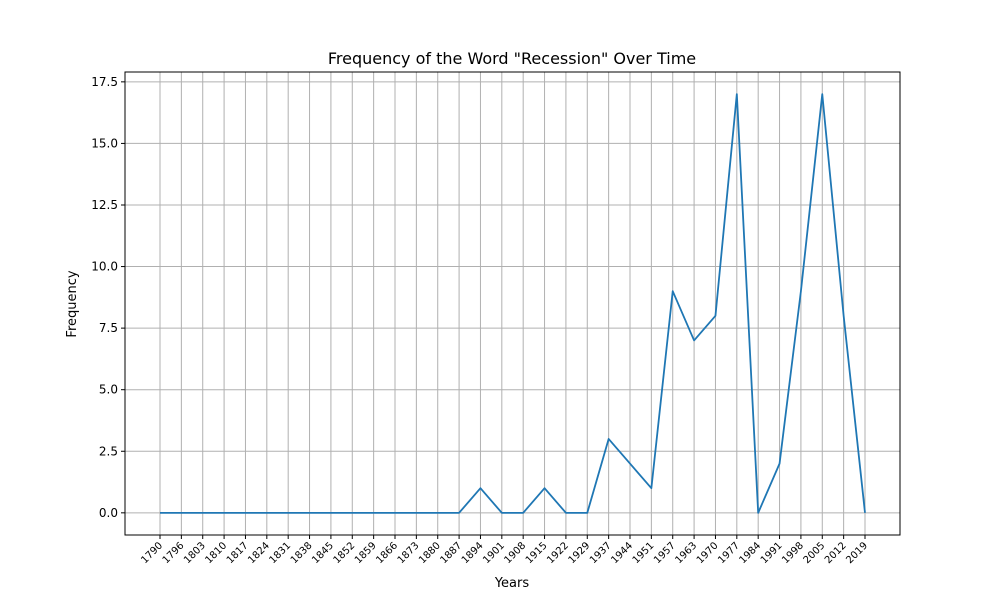 The height and width of the screenshot is (600, 1000). What do you see at coordinates (537, 553) in the screenshot?
I see `x-tick-label: 1915` at bounding box center [537, 553].